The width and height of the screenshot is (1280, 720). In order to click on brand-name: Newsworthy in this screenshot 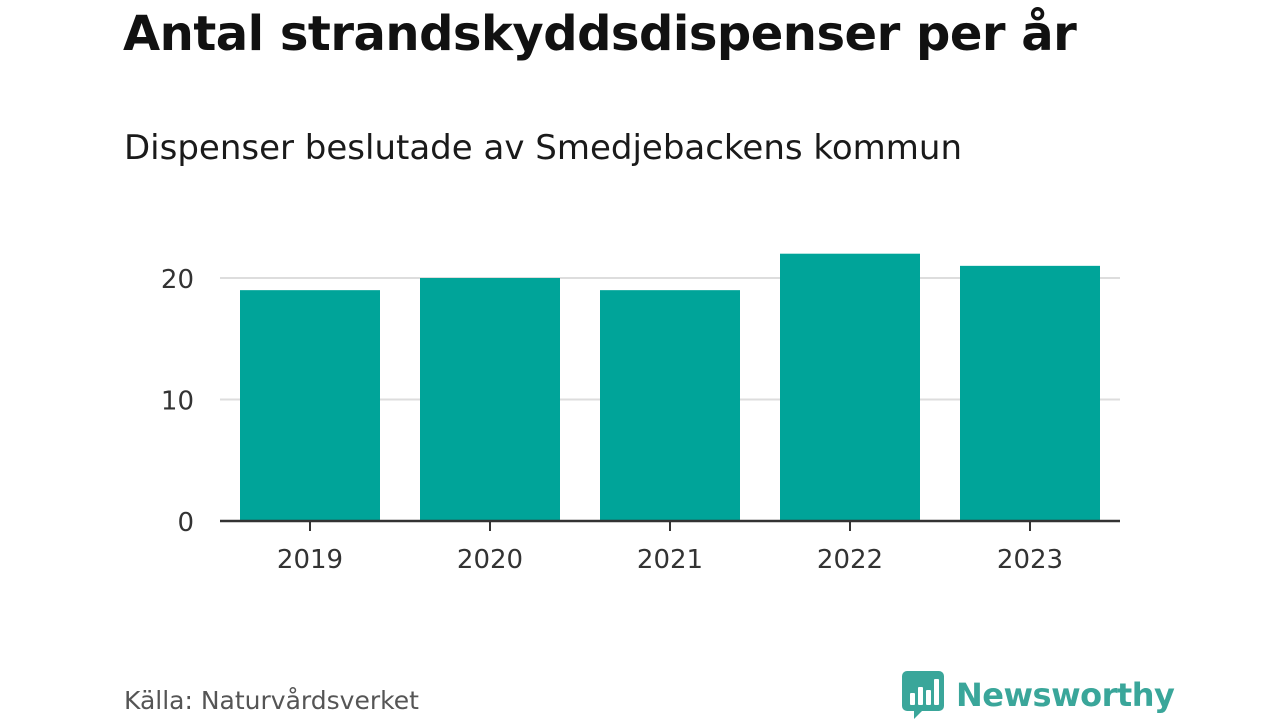, I will do `click(1065, 695)`.